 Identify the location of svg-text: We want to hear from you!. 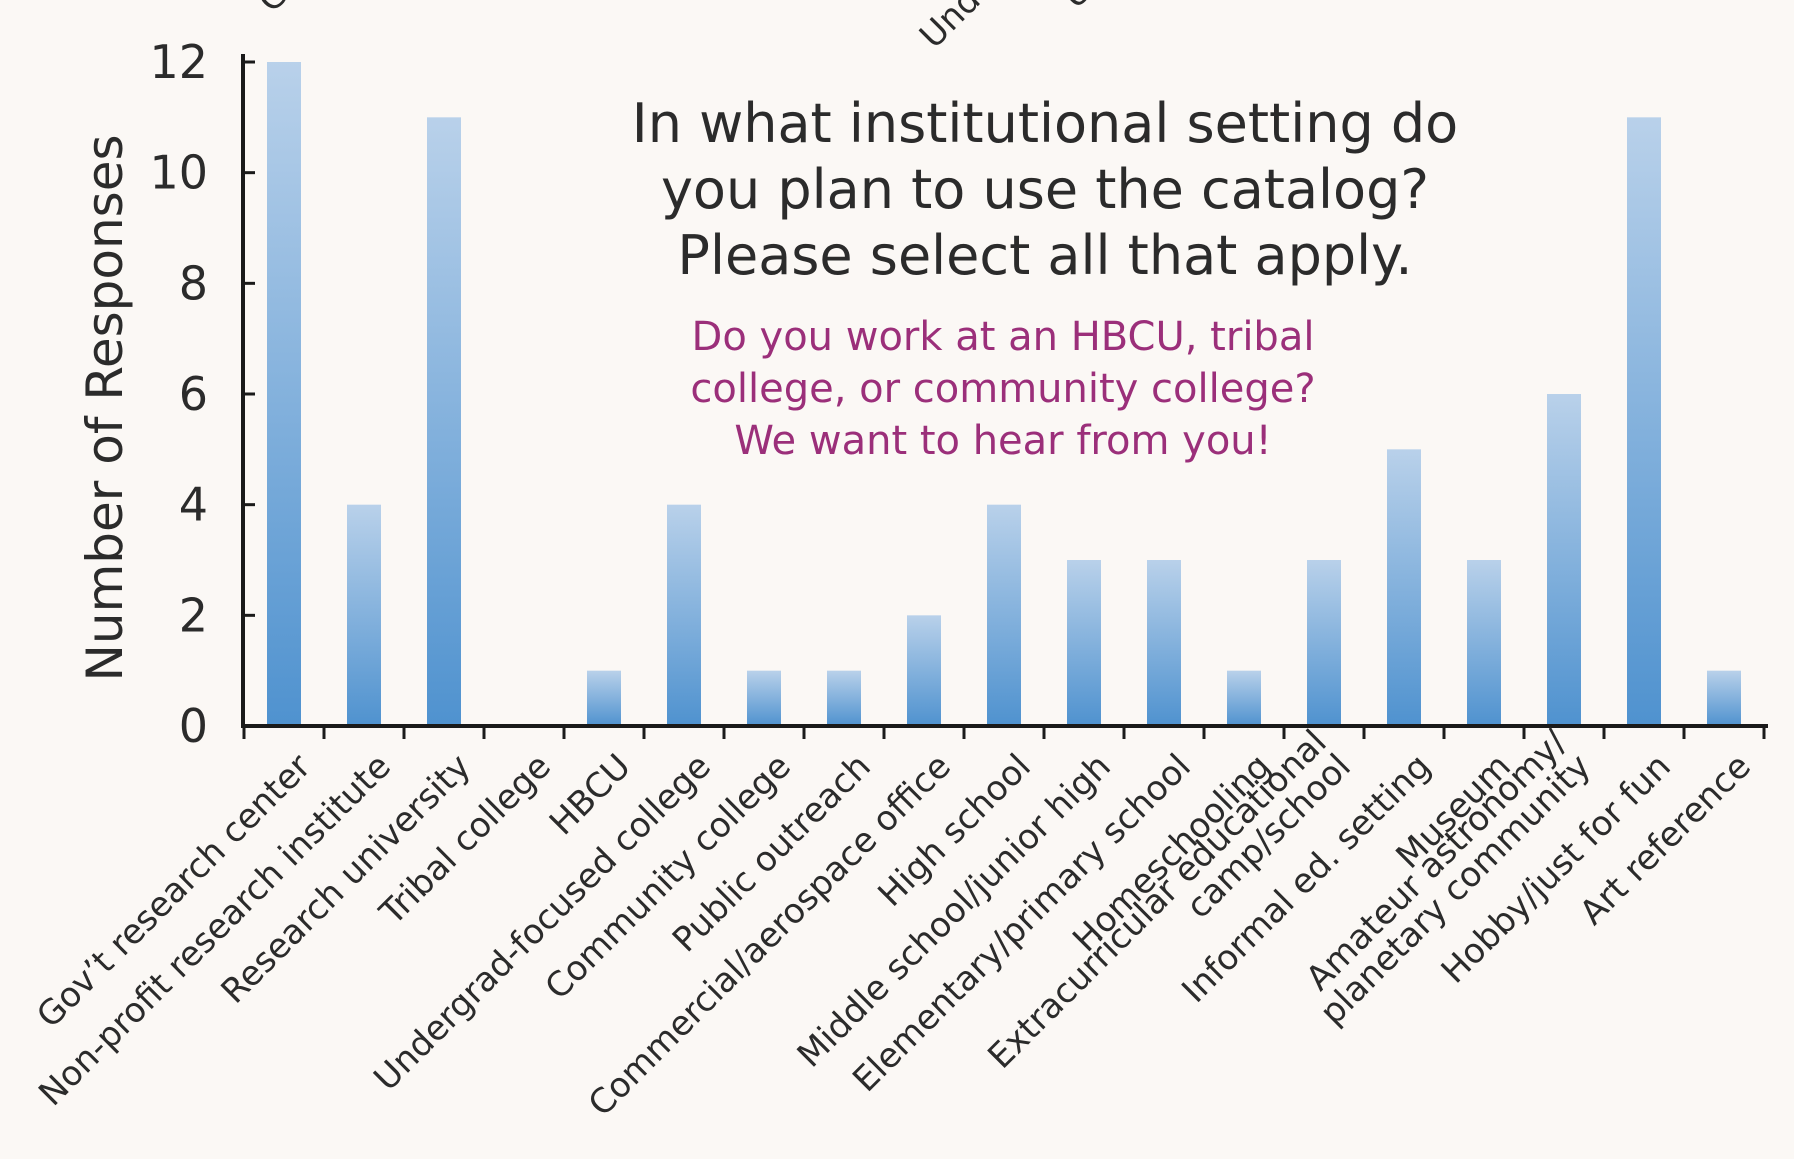
(1002, 441).